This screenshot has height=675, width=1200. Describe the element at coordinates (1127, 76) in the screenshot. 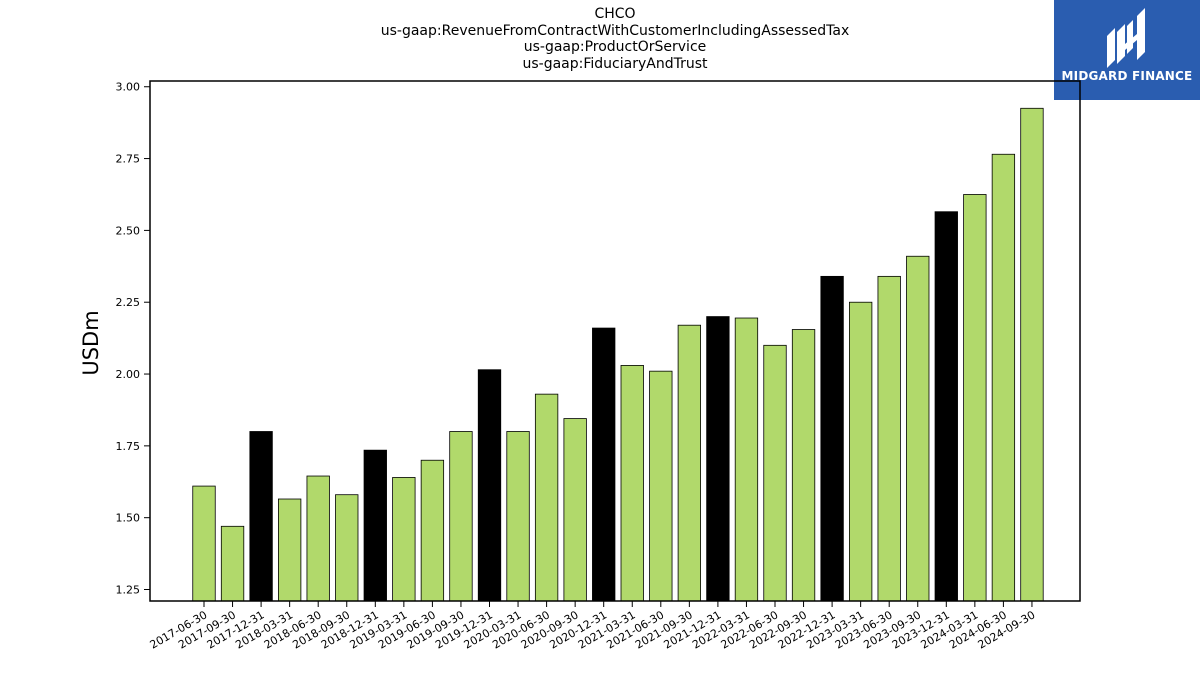

I see `brand-name: MIDGARD FINANCE` at that location.